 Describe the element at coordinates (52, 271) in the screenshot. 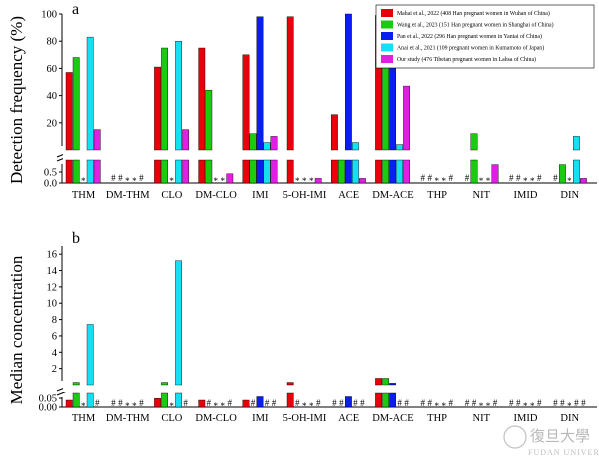

I see `y-tick-label: 14` at that location.